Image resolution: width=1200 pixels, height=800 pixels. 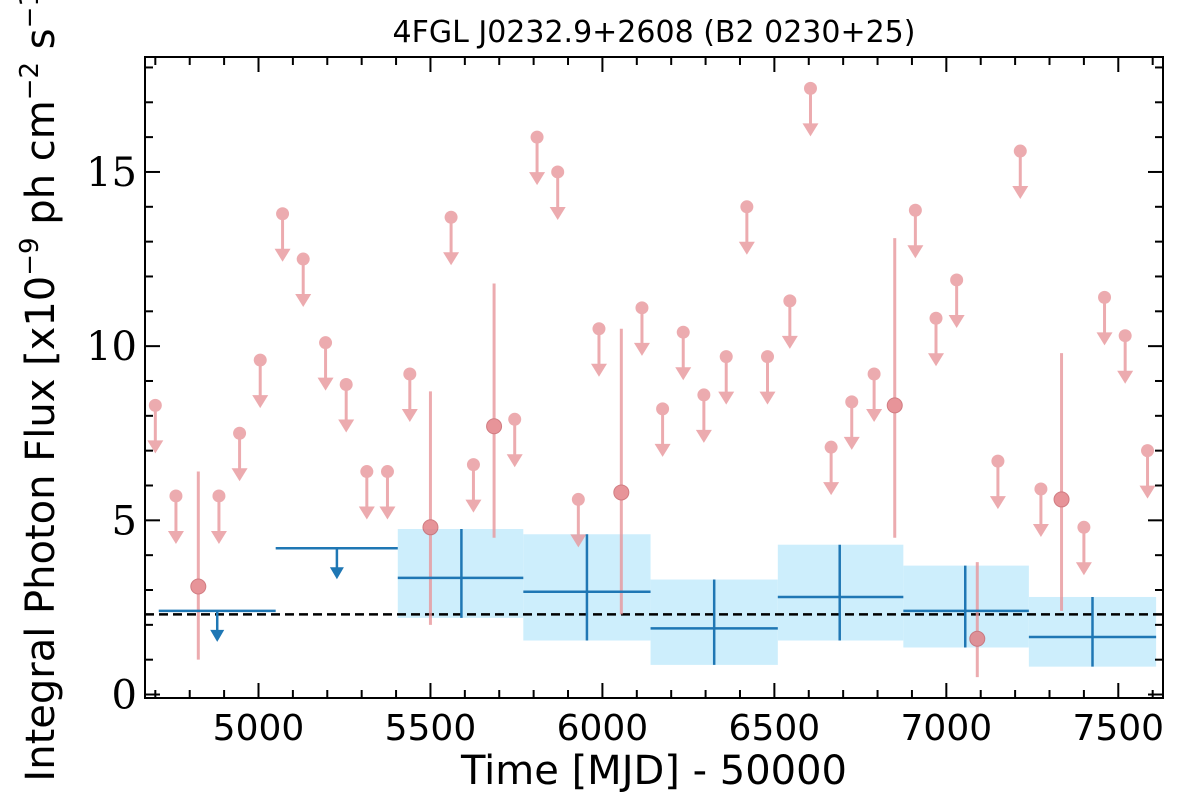 What do you see at coordinates (41, 45) in the screenshot?
I see `y-label-mid-2: s` at bounding box center [41, 45].